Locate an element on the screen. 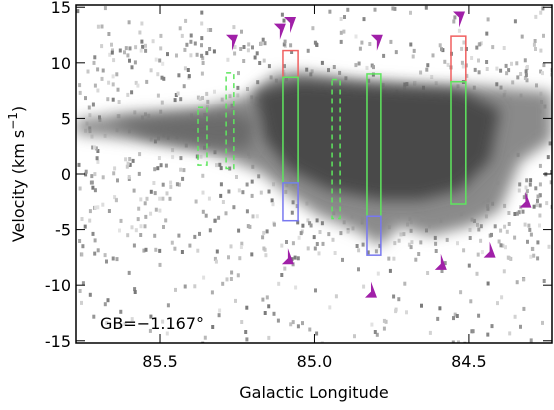 Image resolution: width=554 pixels, height=410 pixels. x-tick-label: 84.5 is located at coordinates (469, 361).